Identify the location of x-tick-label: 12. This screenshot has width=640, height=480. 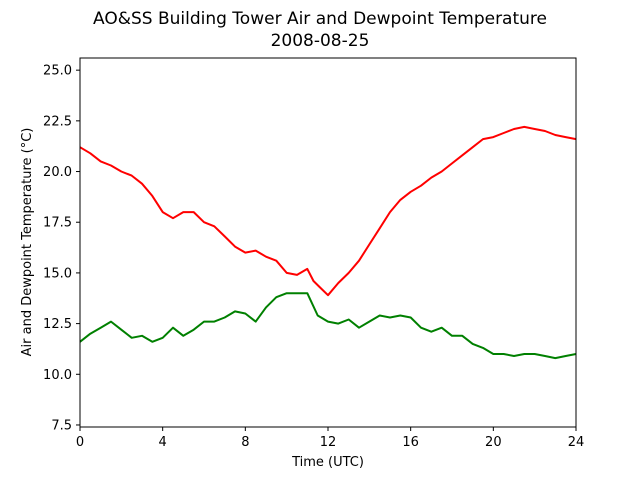
(328, 442).